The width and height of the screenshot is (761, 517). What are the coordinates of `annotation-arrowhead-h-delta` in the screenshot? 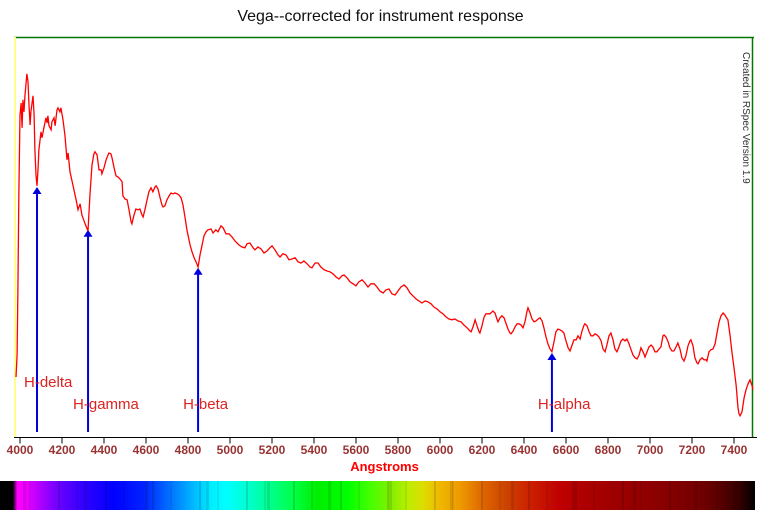 It's located at (37, 190).